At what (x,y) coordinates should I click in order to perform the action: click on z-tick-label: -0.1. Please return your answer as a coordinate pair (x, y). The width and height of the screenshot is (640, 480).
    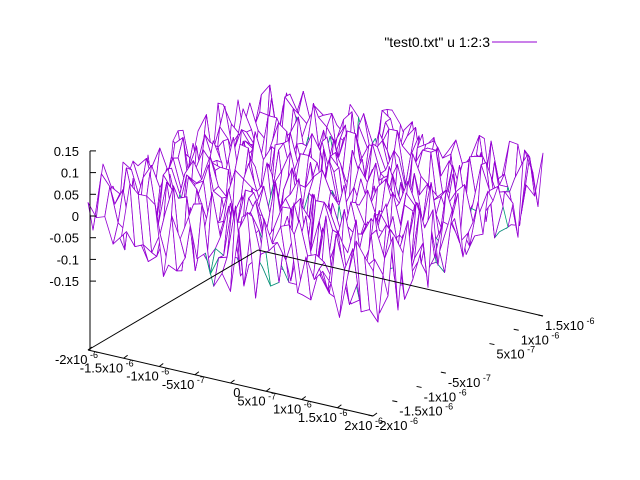
    Looking at the image, I should click on (68, 259).